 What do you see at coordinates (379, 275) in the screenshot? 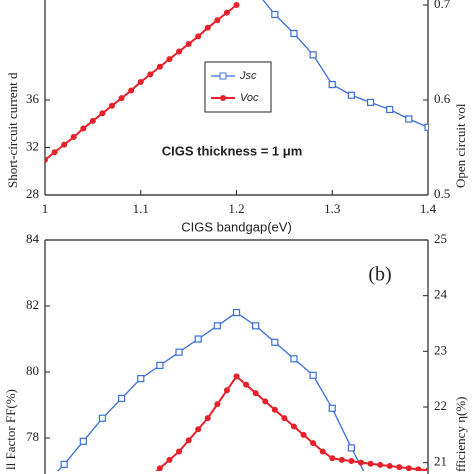
I see `annotation: (b)` at bounding box center [379, 275].